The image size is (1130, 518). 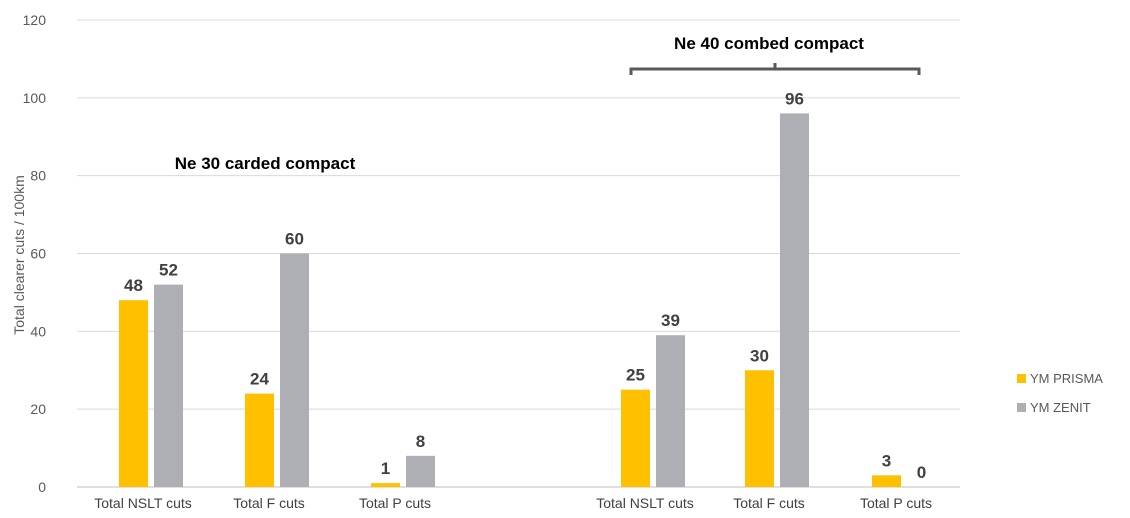 I want to click on y-axis-ticks: 0 20 40 60 80 100 120, so click(x=35, y=253).